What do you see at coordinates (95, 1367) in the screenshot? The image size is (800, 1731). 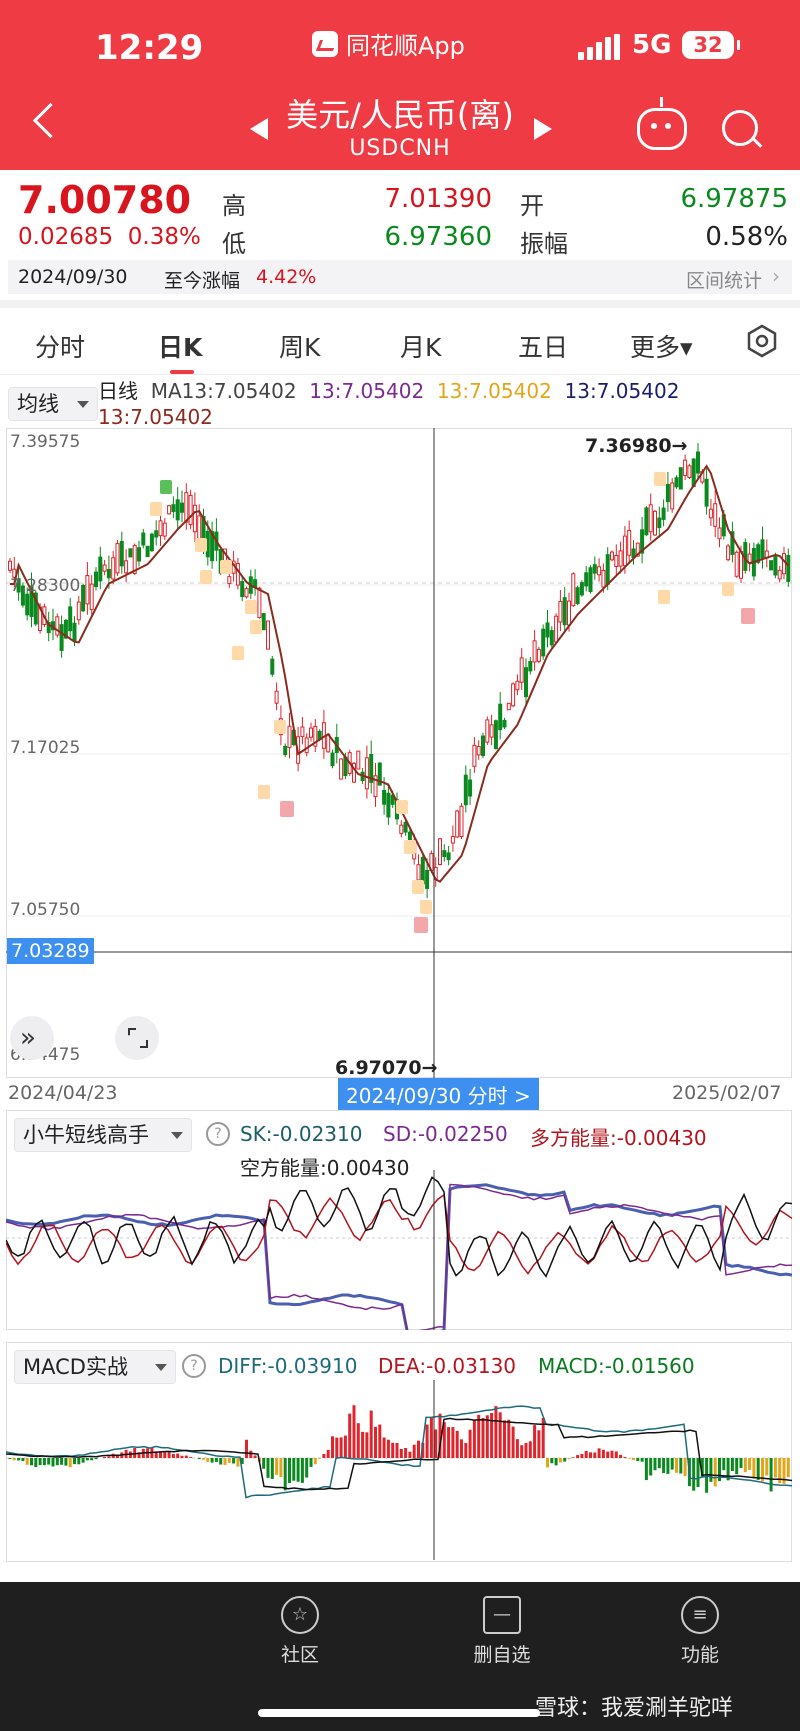 I see `indicator2-select: MACD实战` at bounding box center [95, 1367].